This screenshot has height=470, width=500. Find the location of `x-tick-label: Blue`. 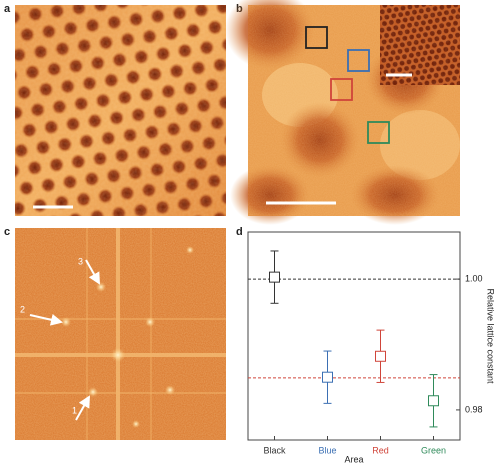

x-tick-label: Blue is located at coordinates (327, 450).